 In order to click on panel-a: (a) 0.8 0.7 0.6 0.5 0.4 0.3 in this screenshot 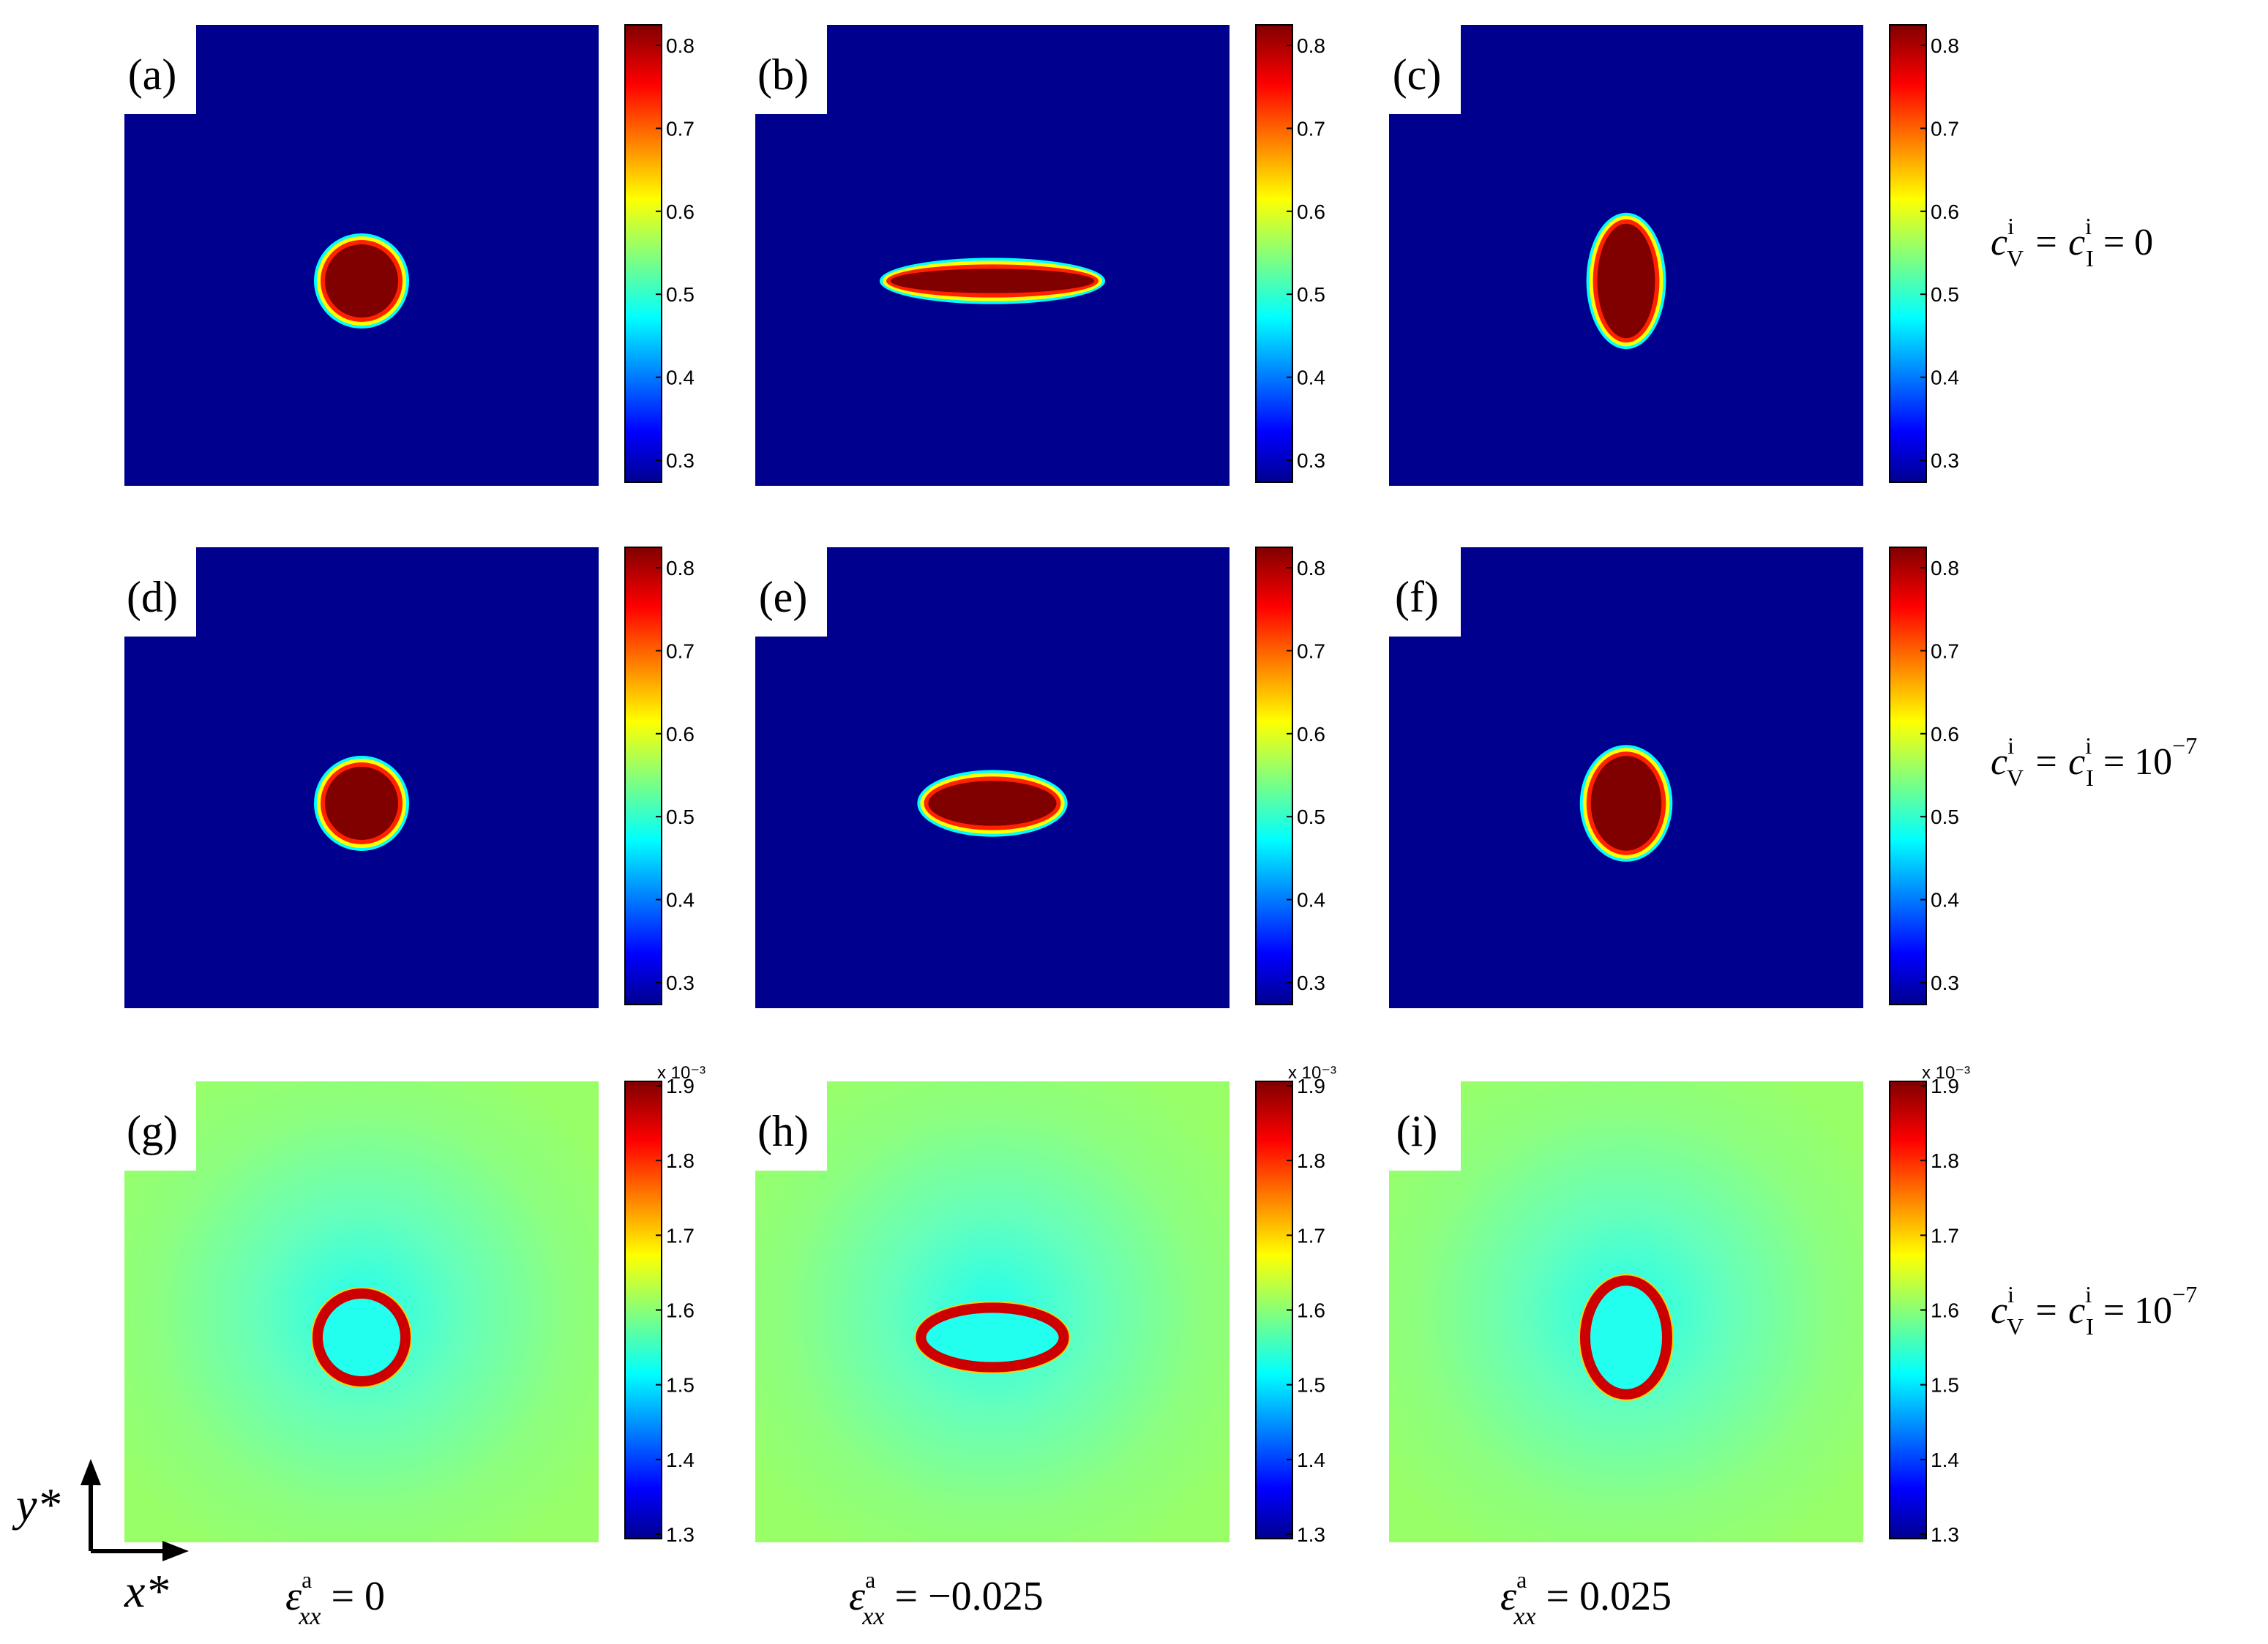, I will do `click(402, 253)`.